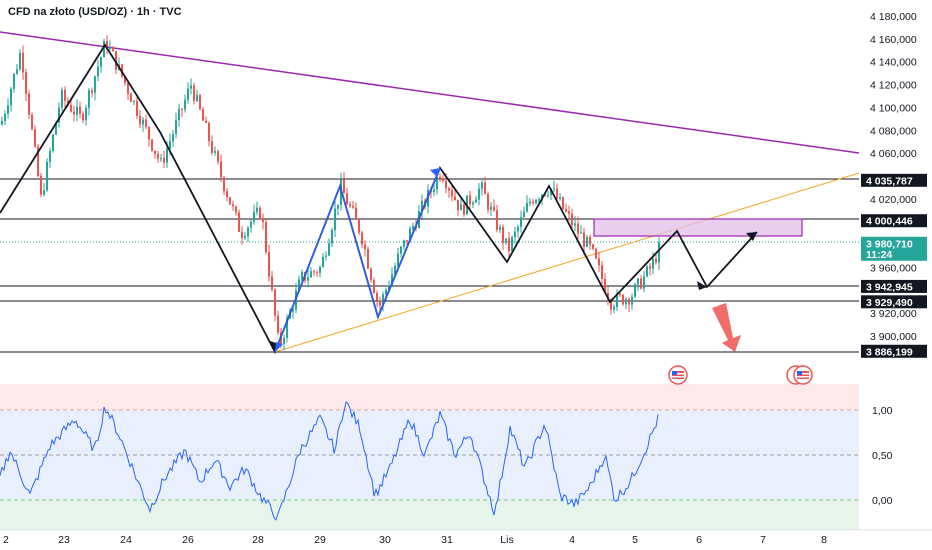 This screenshot has width=932, height=550. Describe the element at coordinates (429, 515) in the screenshot. I see `osc-oversold-band` at that location.